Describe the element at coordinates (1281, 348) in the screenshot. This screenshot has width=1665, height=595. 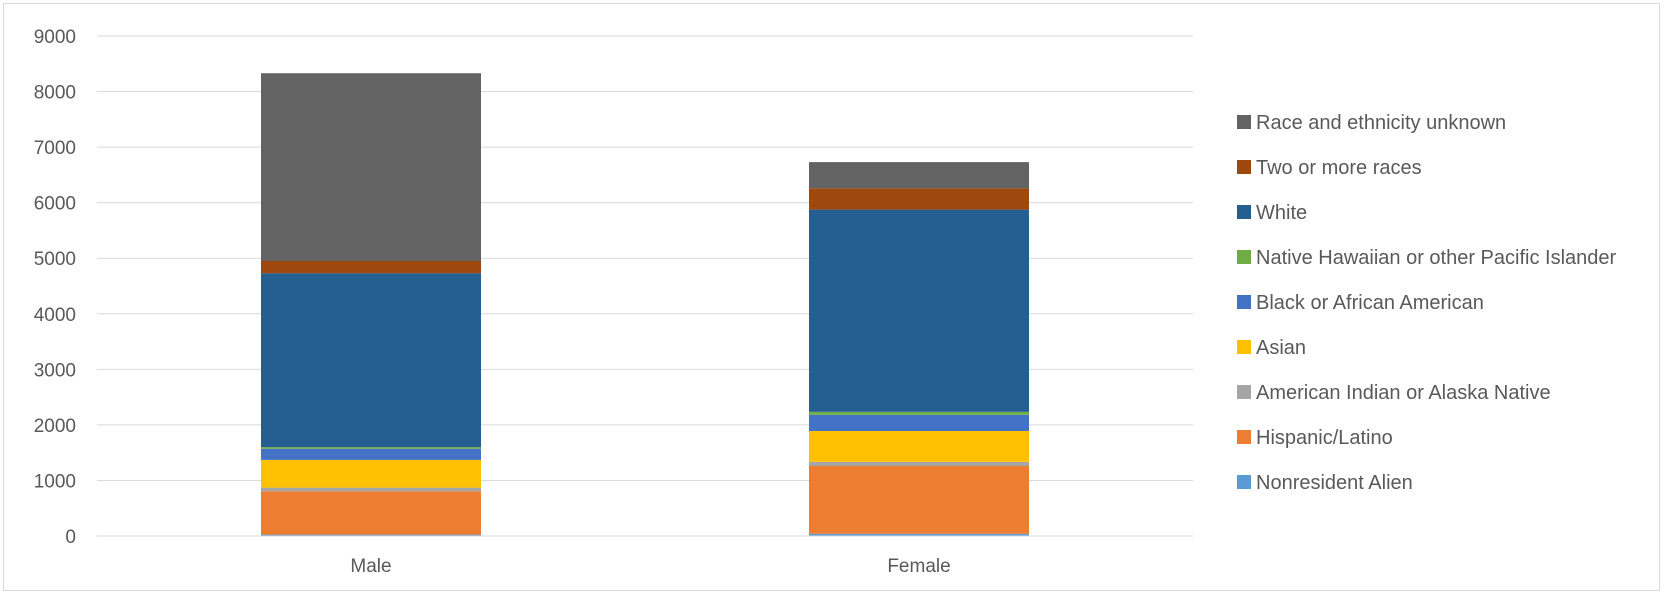
I see `legend-label: Asian` at that location.